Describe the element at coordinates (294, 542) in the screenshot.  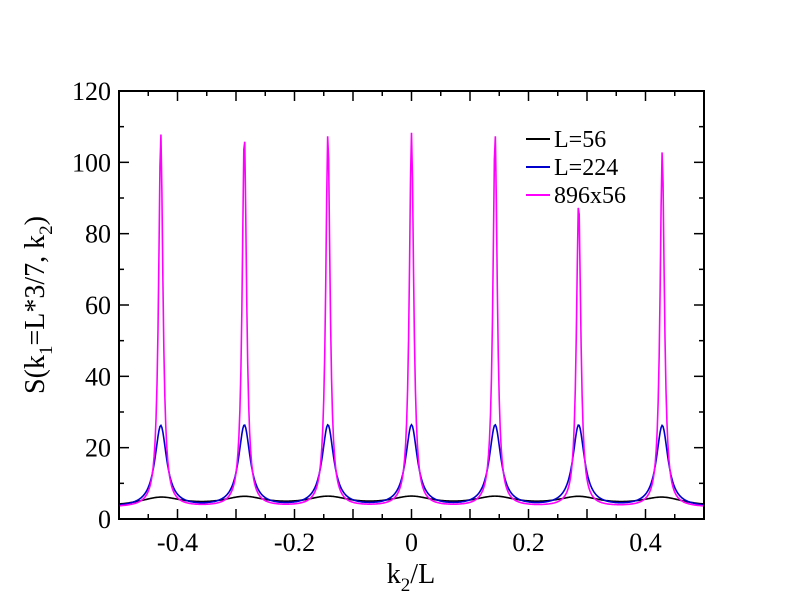
I see `x-tick-label: -0.2` at that location.